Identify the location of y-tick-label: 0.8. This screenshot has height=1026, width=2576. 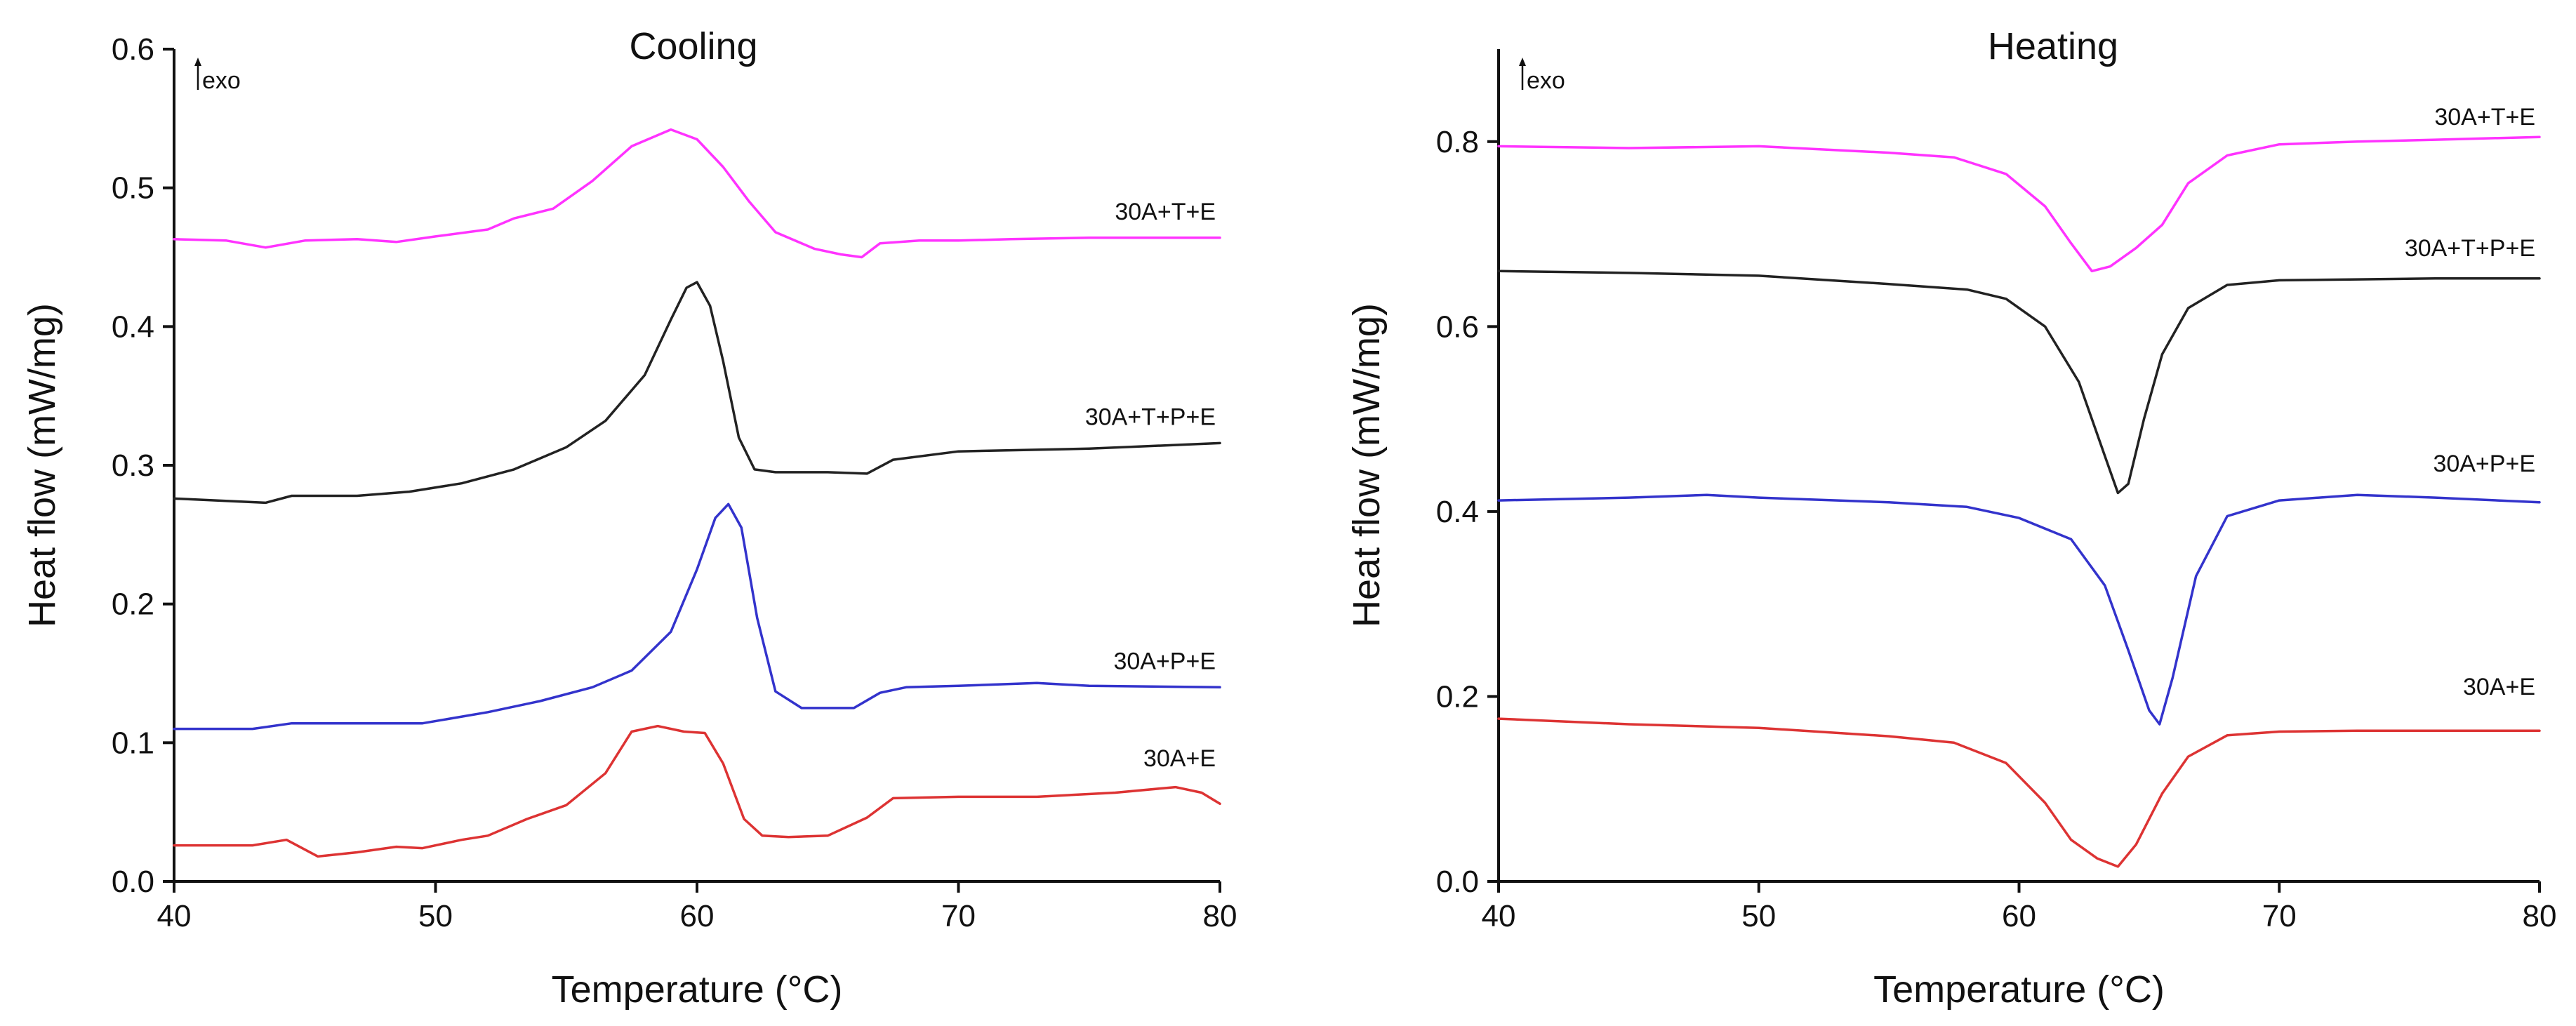
(1457, 142).